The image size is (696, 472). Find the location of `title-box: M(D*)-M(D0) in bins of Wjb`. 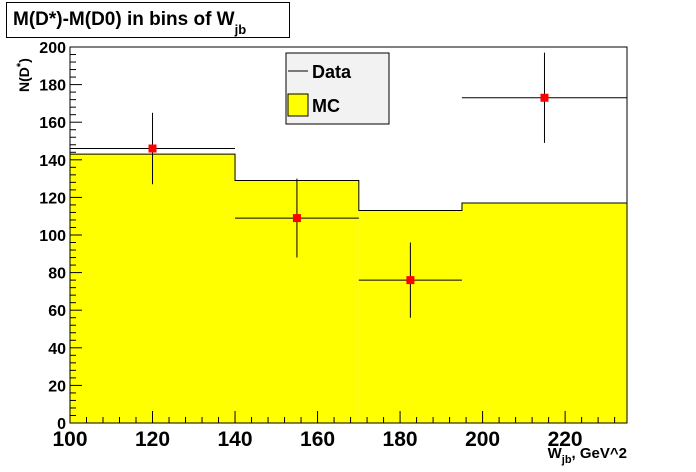

title-box: M(D*)-M(D0) in bins of Wjb is located at coordinates (148, 20).